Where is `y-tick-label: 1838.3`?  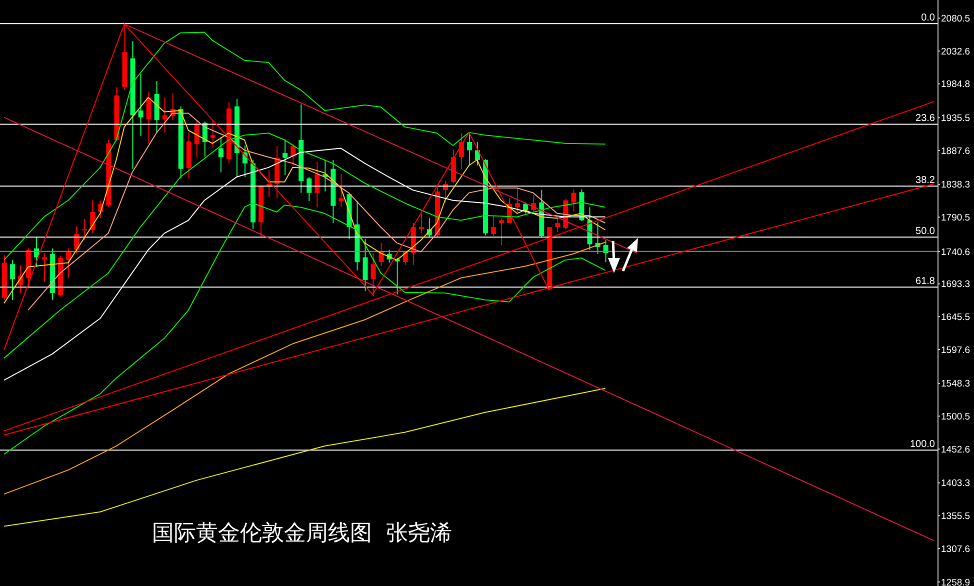
y-tick-label: 1838.3 is located at coordinates (955, 185).